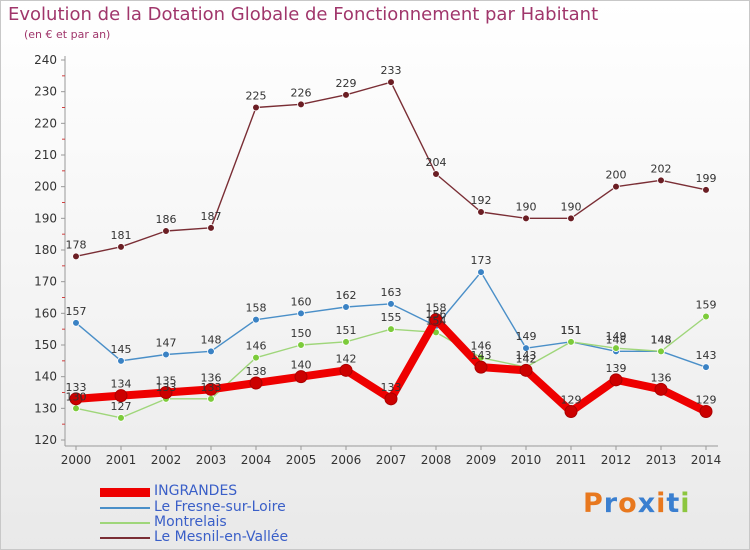 Image resolution: width=750 pixels, height=550 pixels. What do you see at coordinates (526, 460) in the screenshot?
I see `x-tick-label: 2010` at bounding box center [526, 460].